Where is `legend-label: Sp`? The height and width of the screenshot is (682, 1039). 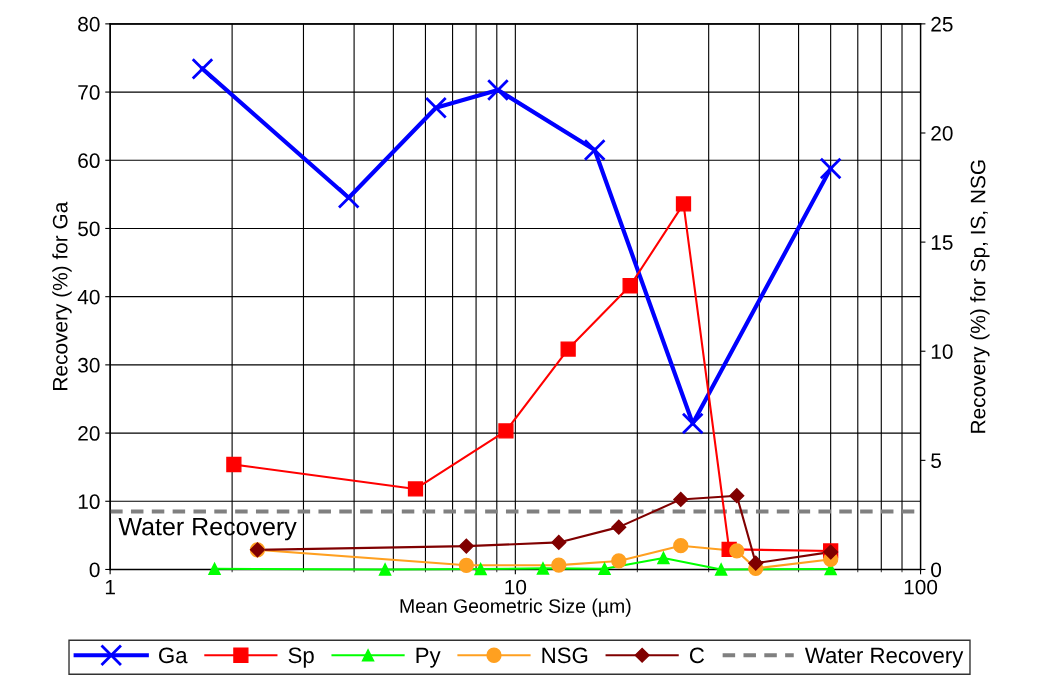
legend-label: Sp is located at coordinates (301, 657).